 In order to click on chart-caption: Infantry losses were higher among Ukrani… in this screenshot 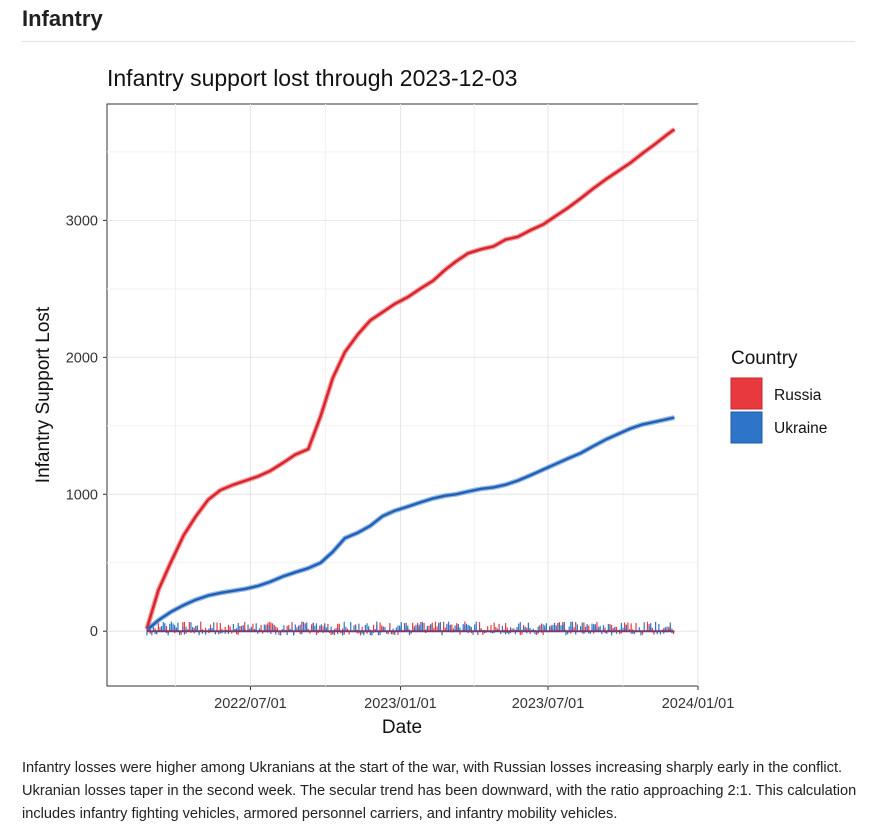, I will do `click(439, 791)`.